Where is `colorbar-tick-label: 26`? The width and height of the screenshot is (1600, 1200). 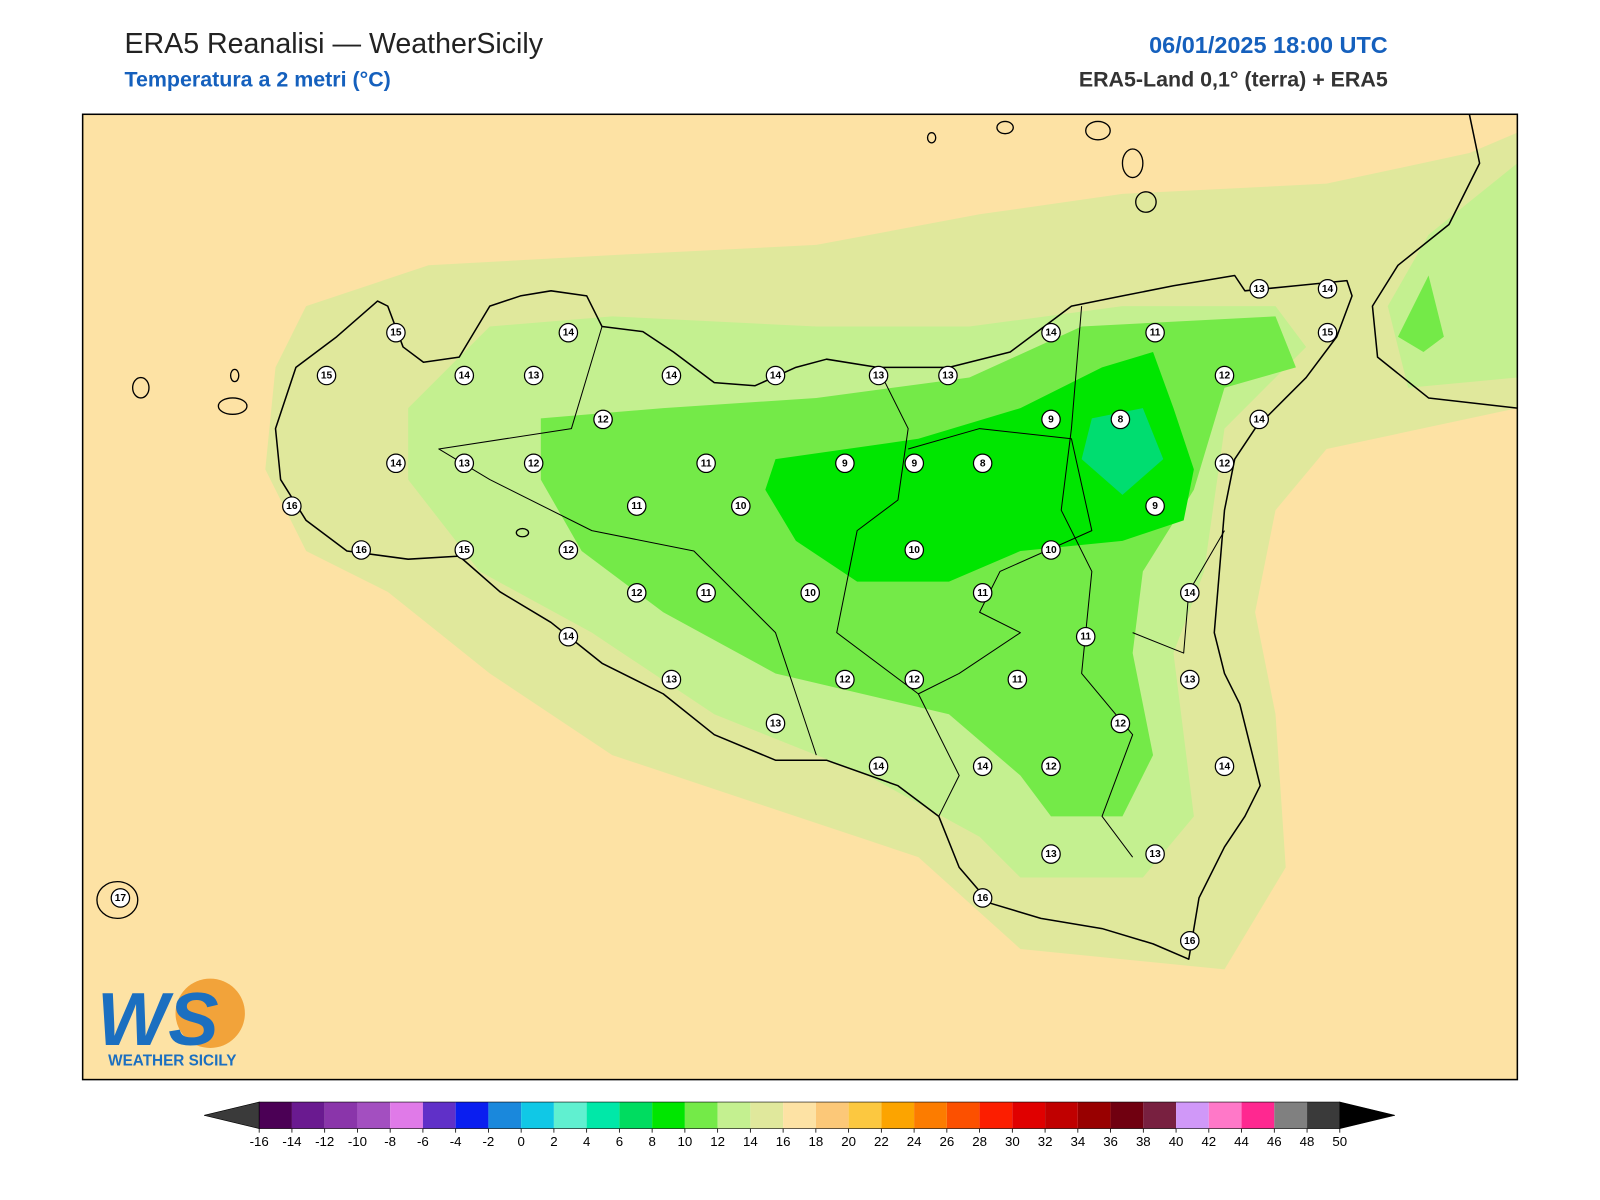
colorbar-tick-label: 26 is located at coordinates (946, 1141).